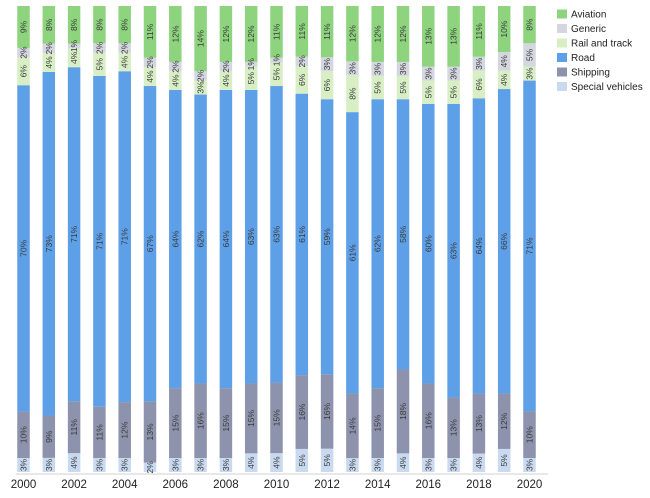  I want to click on data-label-special-vehicles-2011: 5%, so click(302, 460).